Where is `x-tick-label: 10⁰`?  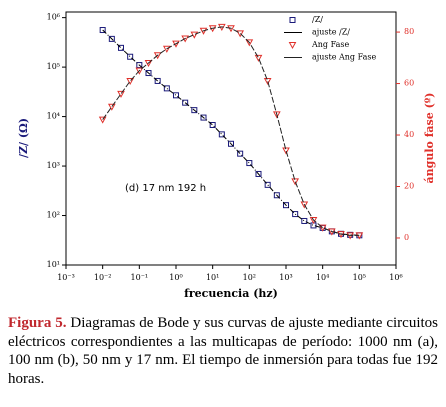
x-tick-label: 10⁰ is located at coordinates (175, 277).